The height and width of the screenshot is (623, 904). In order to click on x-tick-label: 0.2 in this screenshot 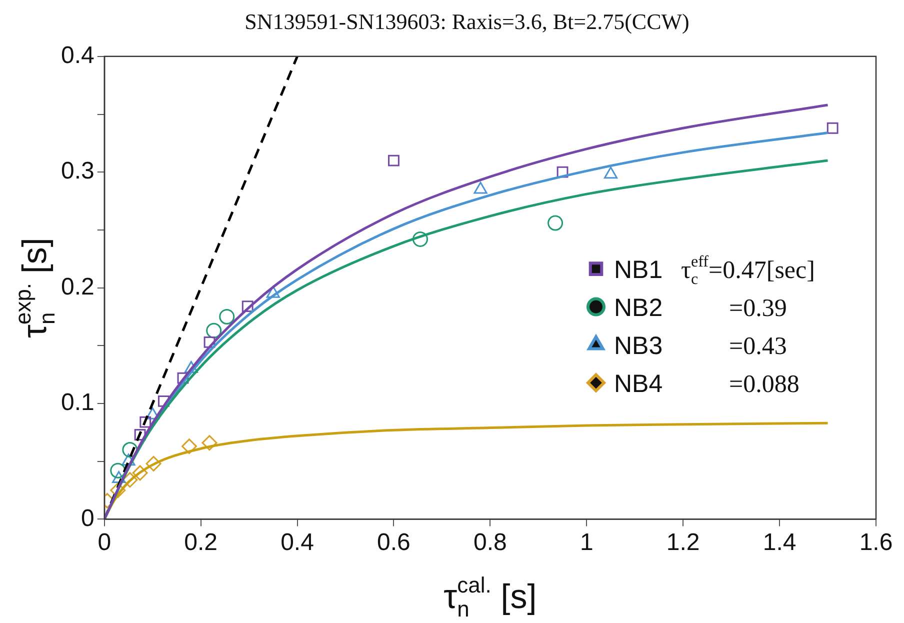, I will do `click(201, 542)`.